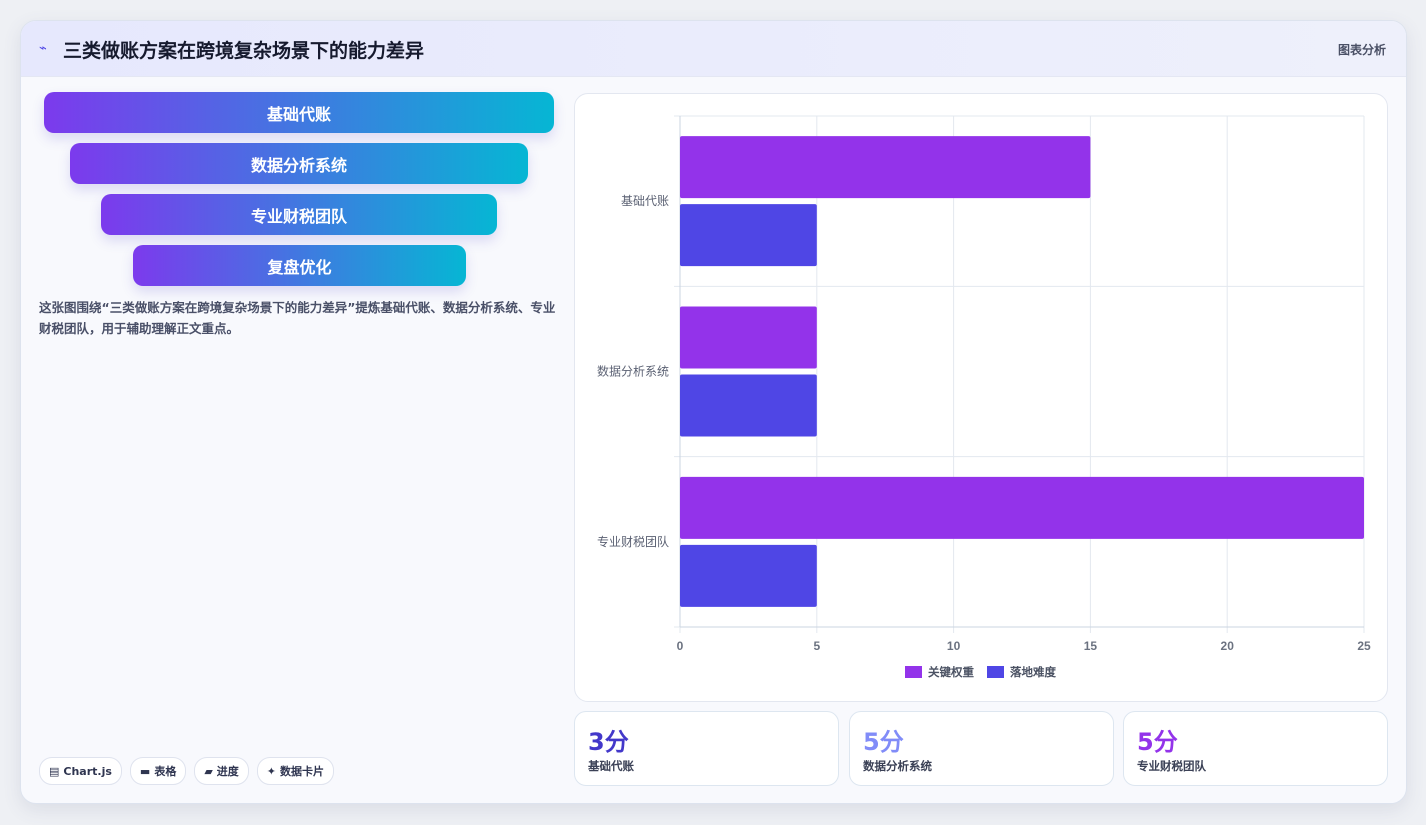 Image resolution: width=1426 pixels, height=825 pixels. I want to click on stat-label: 基础代账, so click(611, 766).